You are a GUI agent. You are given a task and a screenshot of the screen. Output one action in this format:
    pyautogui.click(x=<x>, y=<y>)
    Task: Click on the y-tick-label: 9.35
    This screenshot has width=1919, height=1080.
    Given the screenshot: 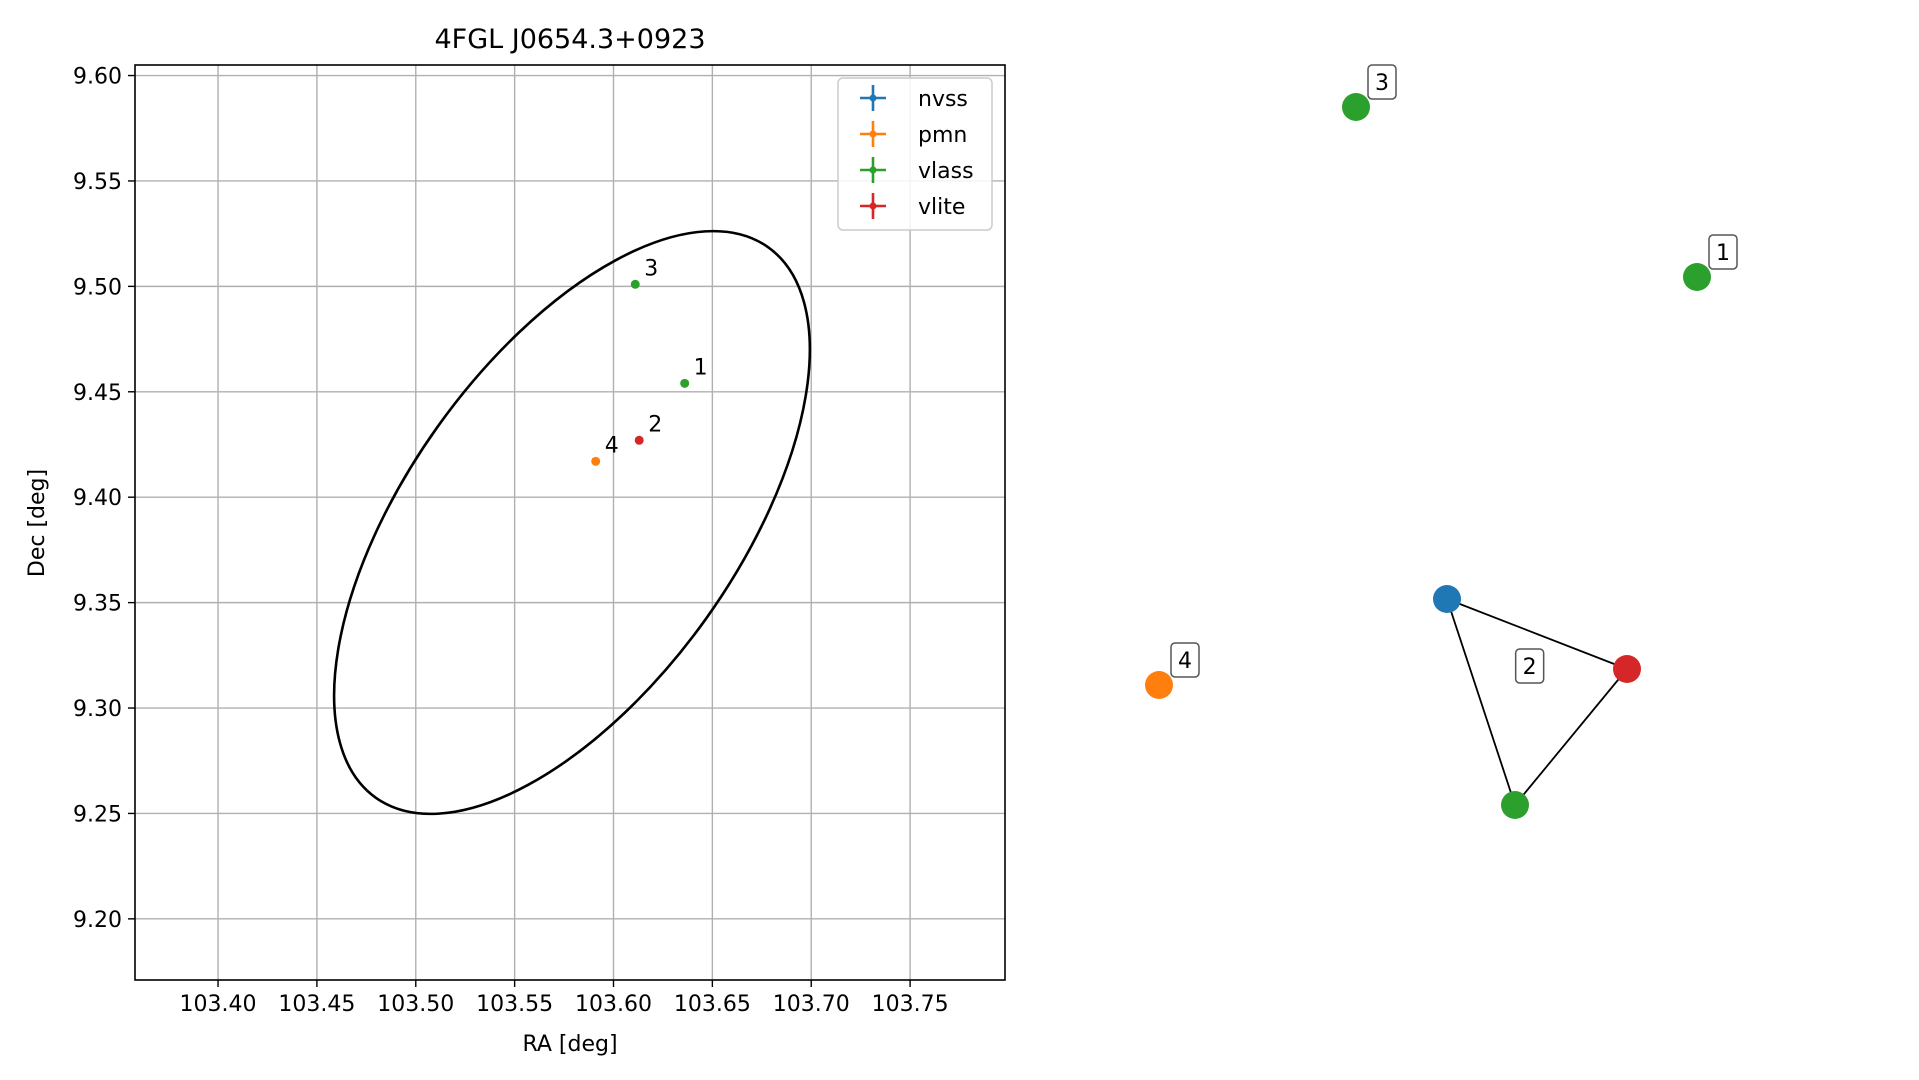 What is the action you would take?
    pyautogui.click(x=97, y=604)
    